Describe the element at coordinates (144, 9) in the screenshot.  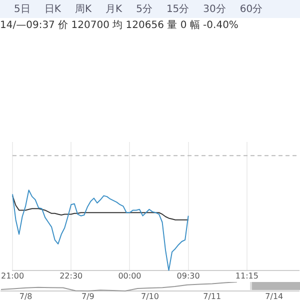
I see `text: 5分` at that location.